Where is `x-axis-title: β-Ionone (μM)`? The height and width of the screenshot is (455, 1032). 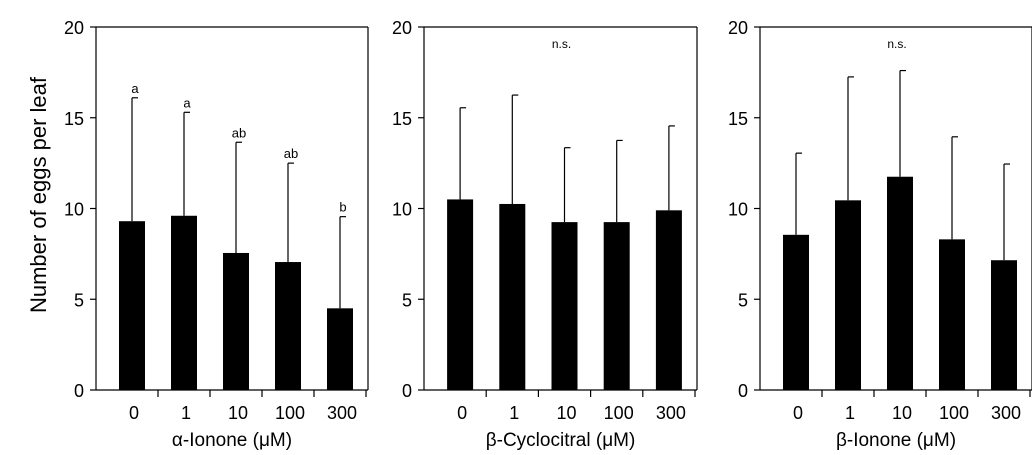
x-axis-title: β-Ionone (μM) is located at coordinates (896, 440).